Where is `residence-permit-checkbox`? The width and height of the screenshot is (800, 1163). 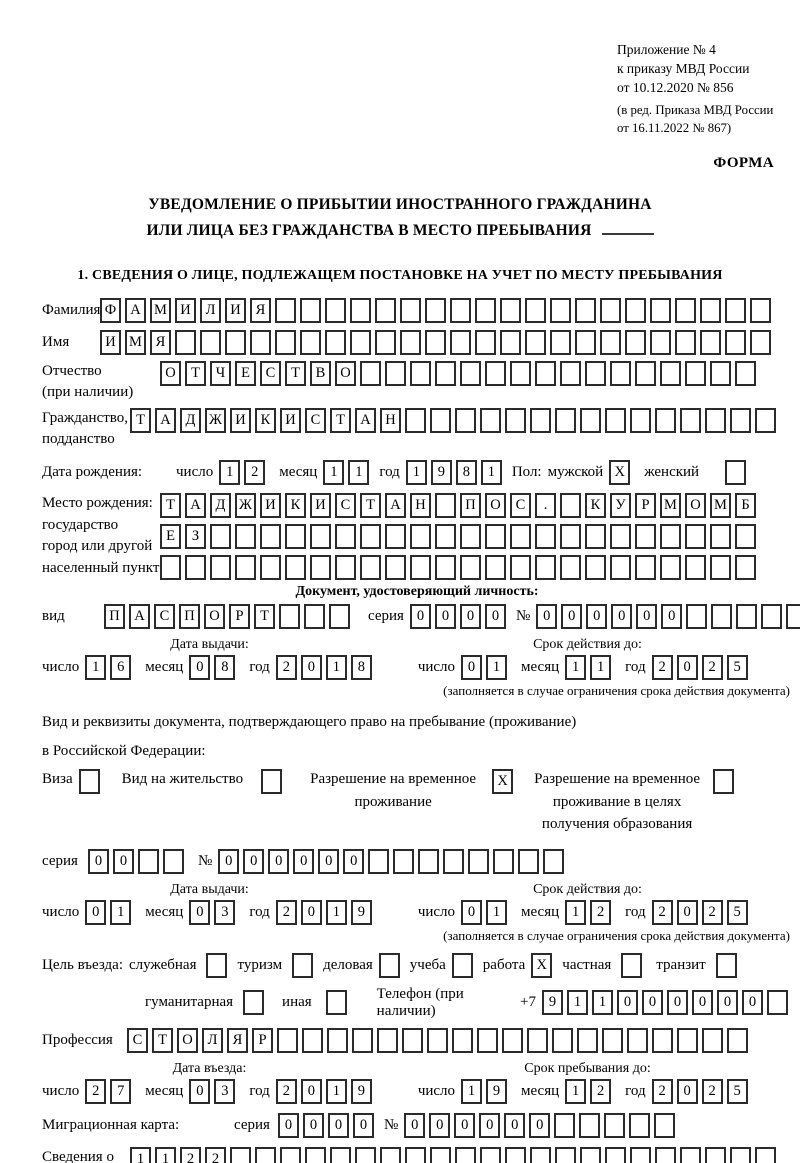 residence-permit-checkbox is located at coordinates (272, 782).